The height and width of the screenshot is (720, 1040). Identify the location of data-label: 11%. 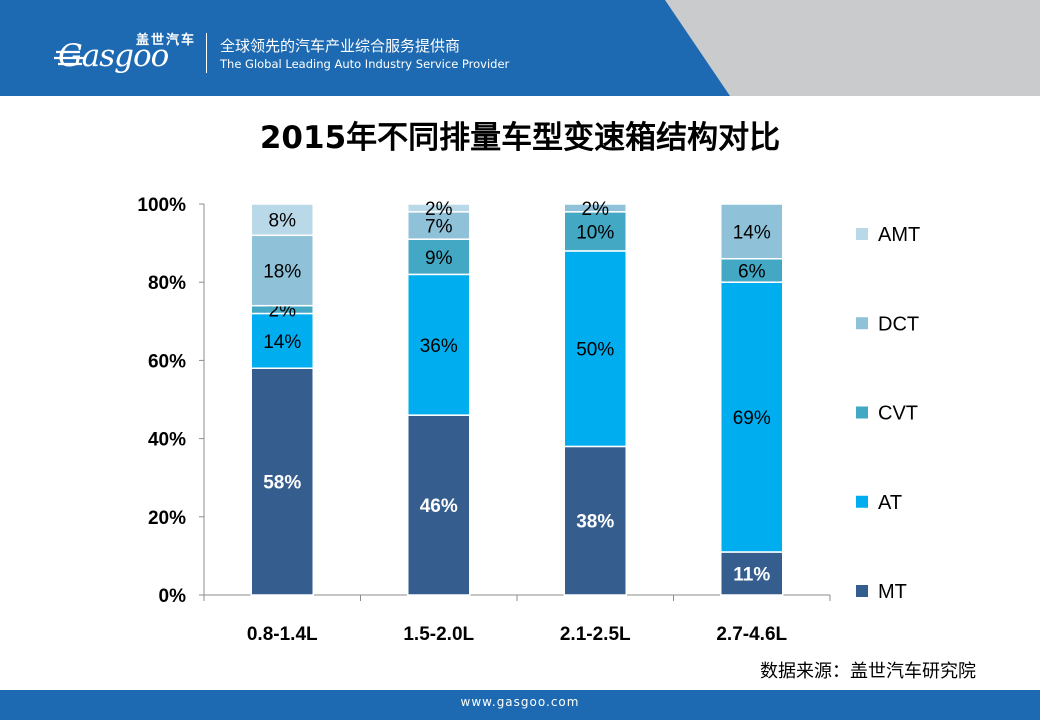
(751, 574).